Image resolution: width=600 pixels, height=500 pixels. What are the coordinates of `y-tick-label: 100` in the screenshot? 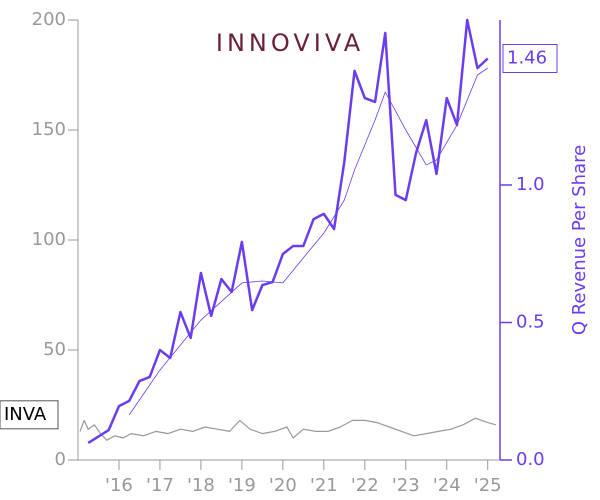 It's located at (49, 239).